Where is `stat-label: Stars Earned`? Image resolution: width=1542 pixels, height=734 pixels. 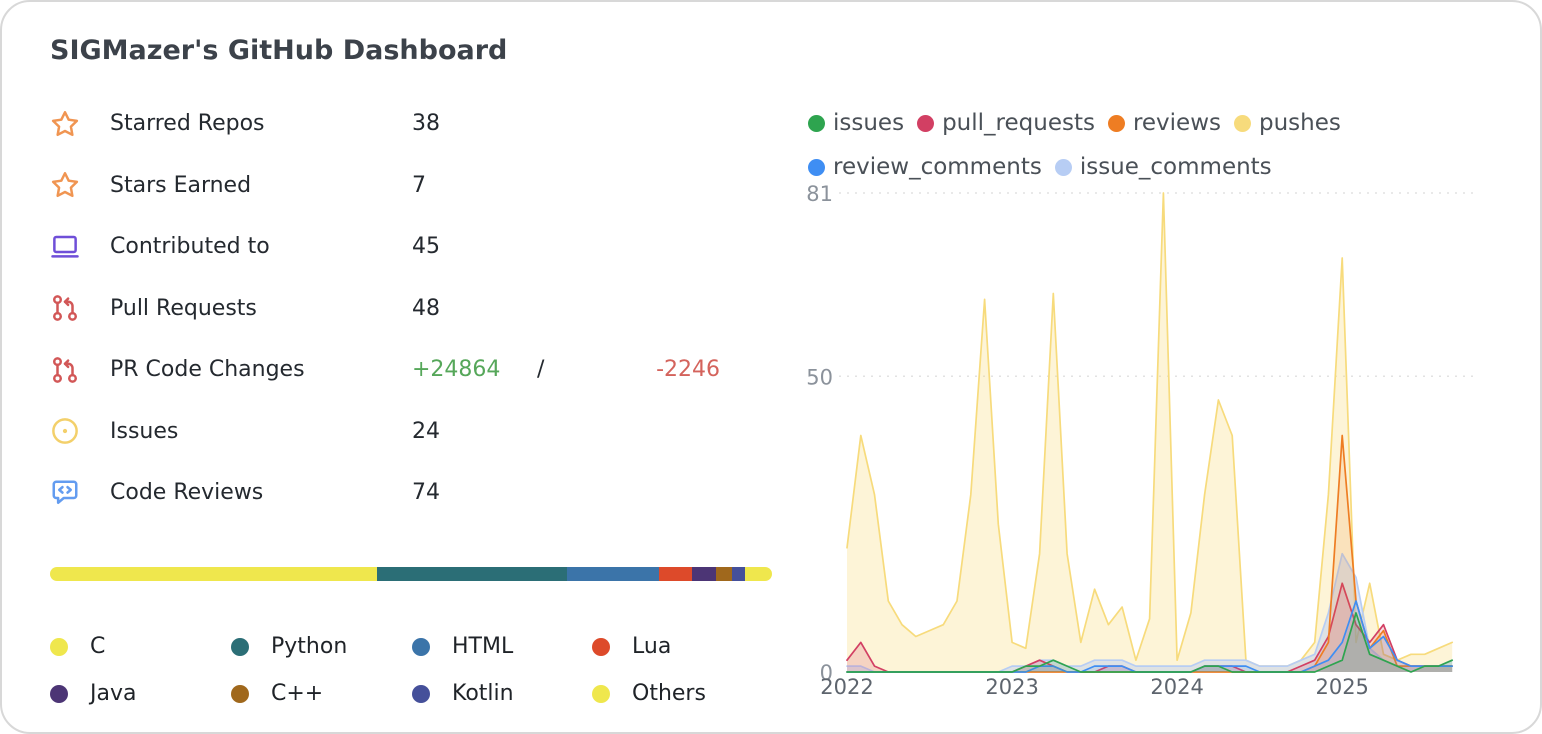 stat-label: Stars Earned is located at coordinates (181, 185).